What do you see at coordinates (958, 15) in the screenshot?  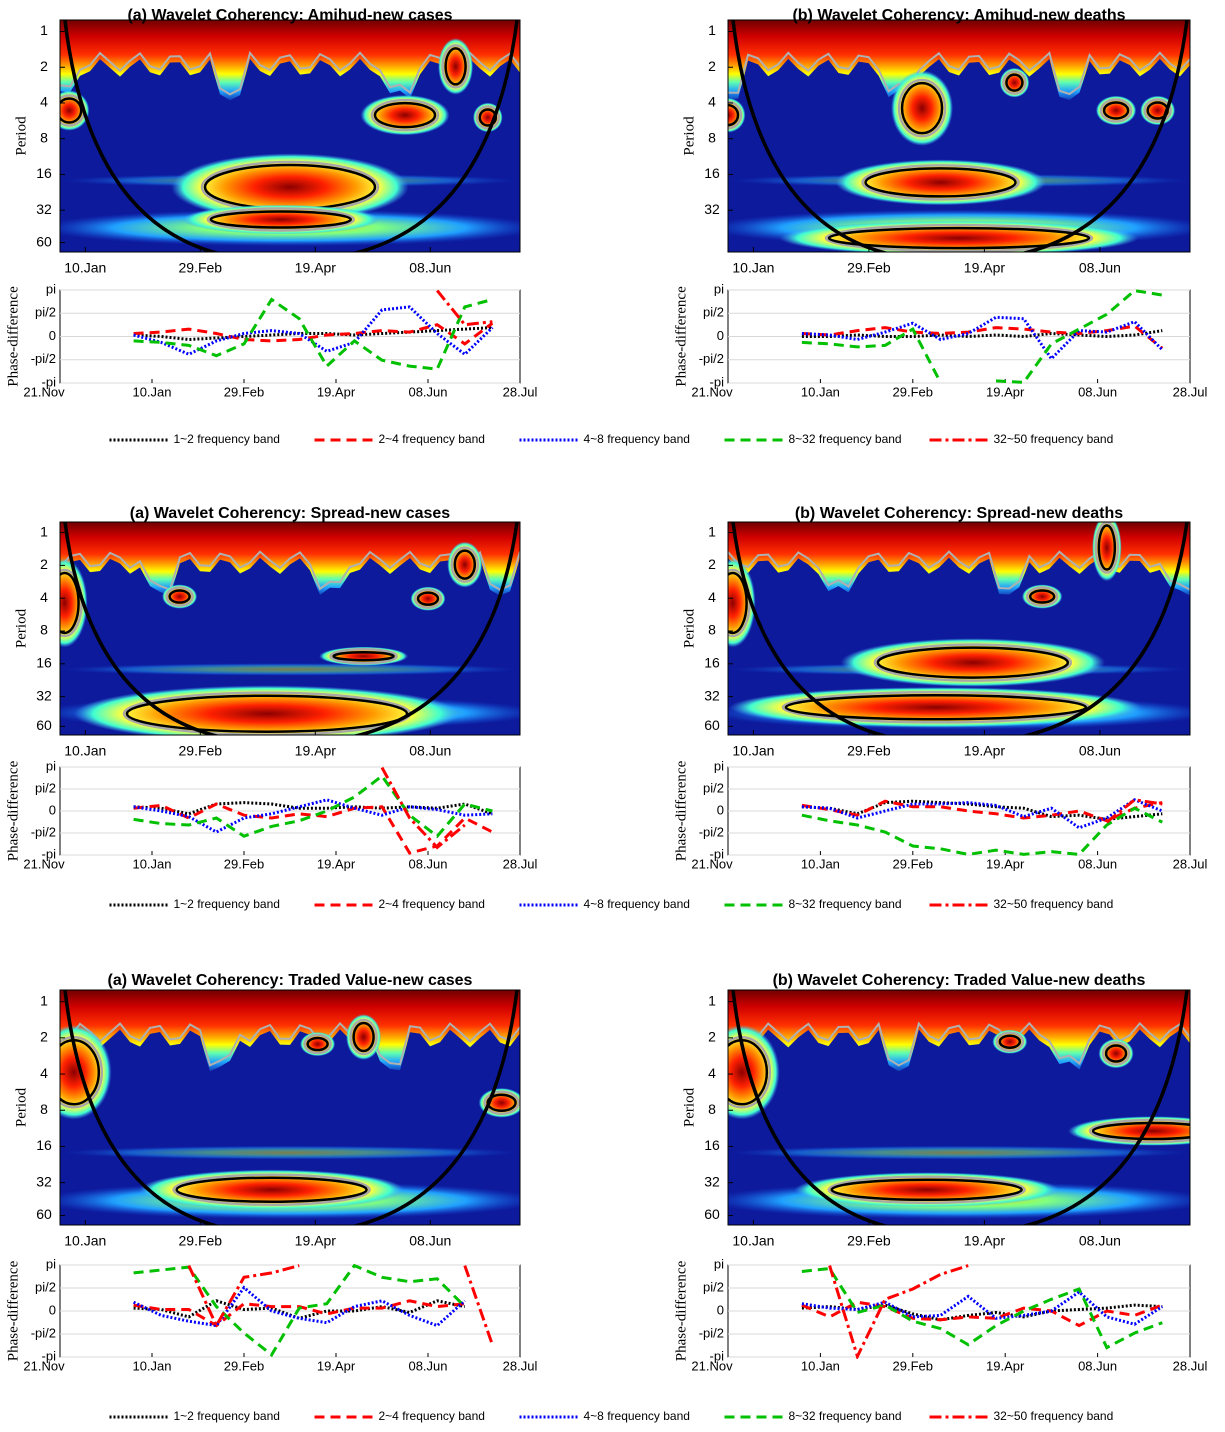 I see `chart-title: (b) Wavelet Coherency: Amihud-new deaths` at bounding box center [958, 15].